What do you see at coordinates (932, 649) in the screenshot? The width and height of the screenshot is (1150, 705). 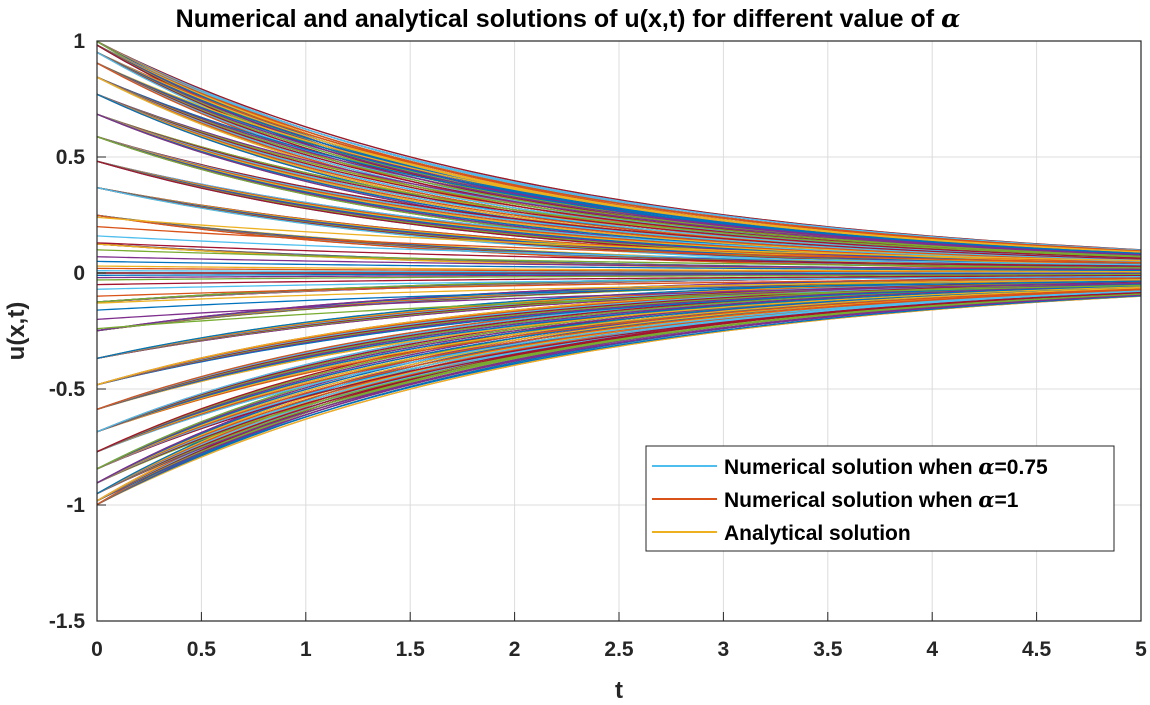 I see `x-tick-label: 4` at bounding box center [932, 649].